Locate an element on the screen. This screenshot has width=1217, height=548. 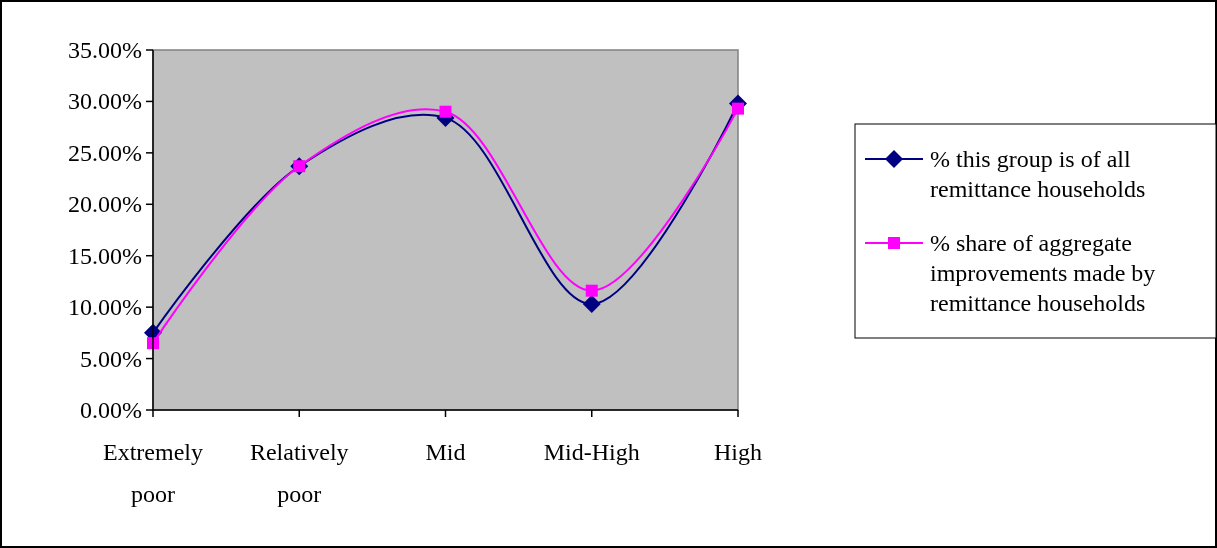
x-tick-label: Extremely poor is located at coordinates (153, 473).